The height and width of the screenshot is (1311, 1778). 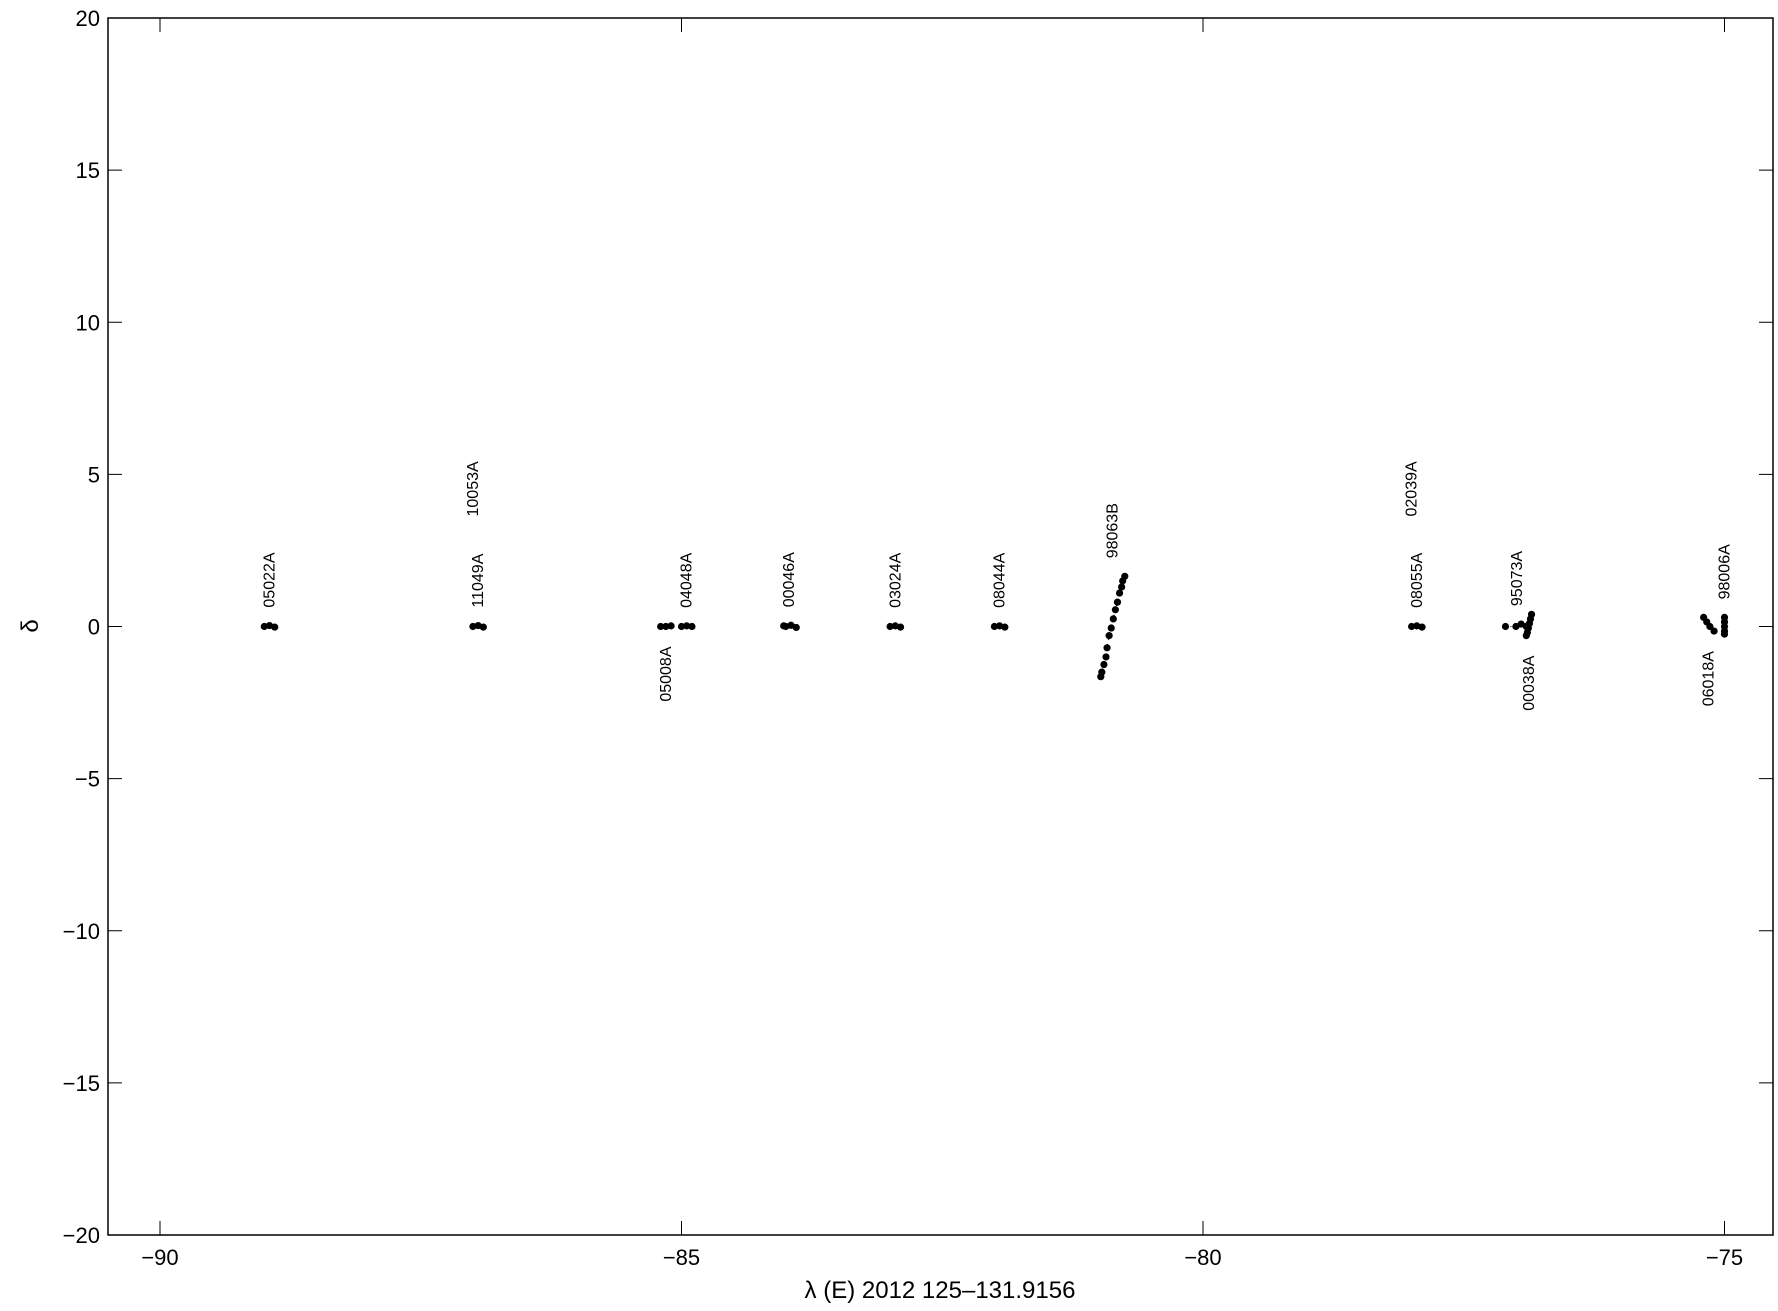 I want to click on object-04048A, so click(x=686, y=626).